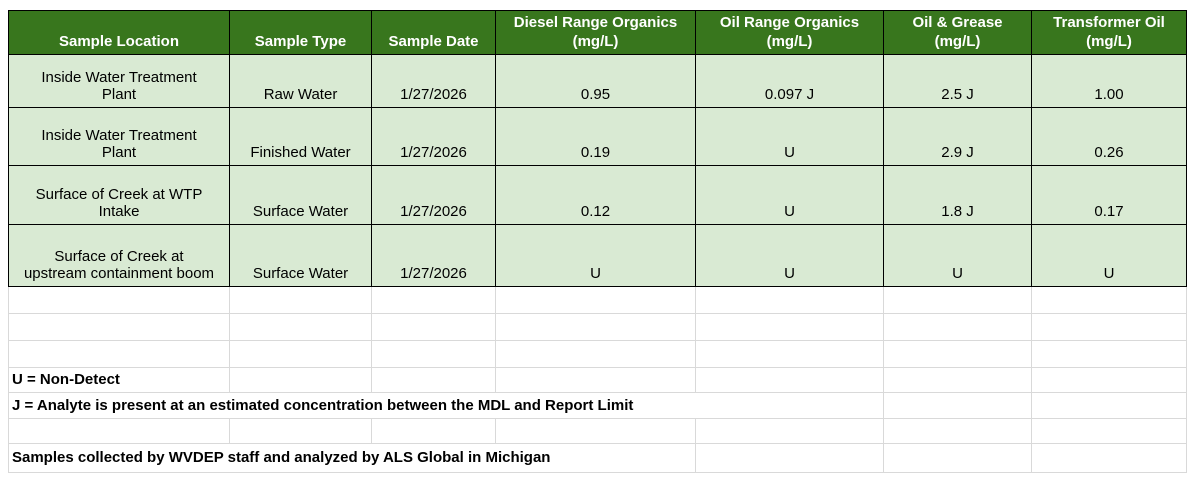  I want to click on cell-sample-location: Surface of Creek at WTP Intake, so click(119, 195).